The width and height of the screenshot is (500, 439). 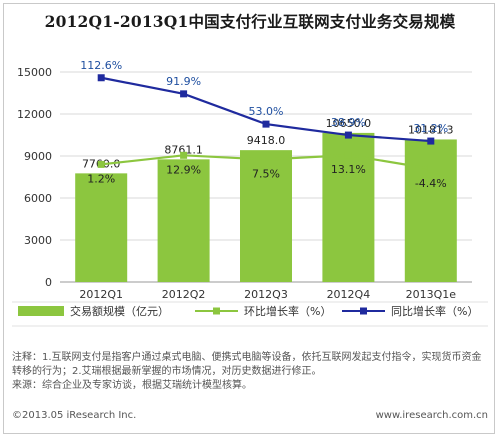 What do you see at coordinates (348, 169) in the screenshot?
I see `mom-data-label: 13.1%` at bounding box center [348, 169].